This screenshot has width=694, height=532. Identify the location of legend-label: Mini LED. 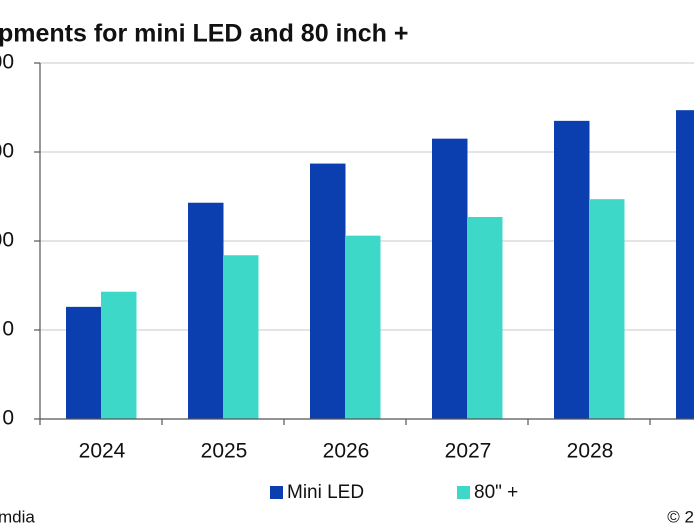
(325, 492).